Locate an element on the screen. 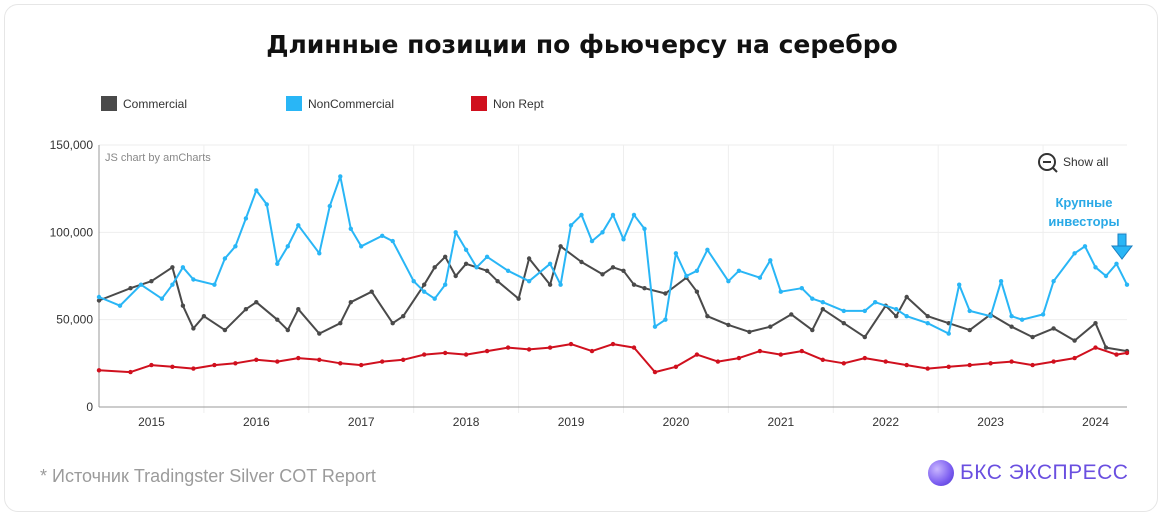 Image resolution: width=1164 pixels, height=518 pixels. show-all-button: Show all is located at coordinates (1073, 163).